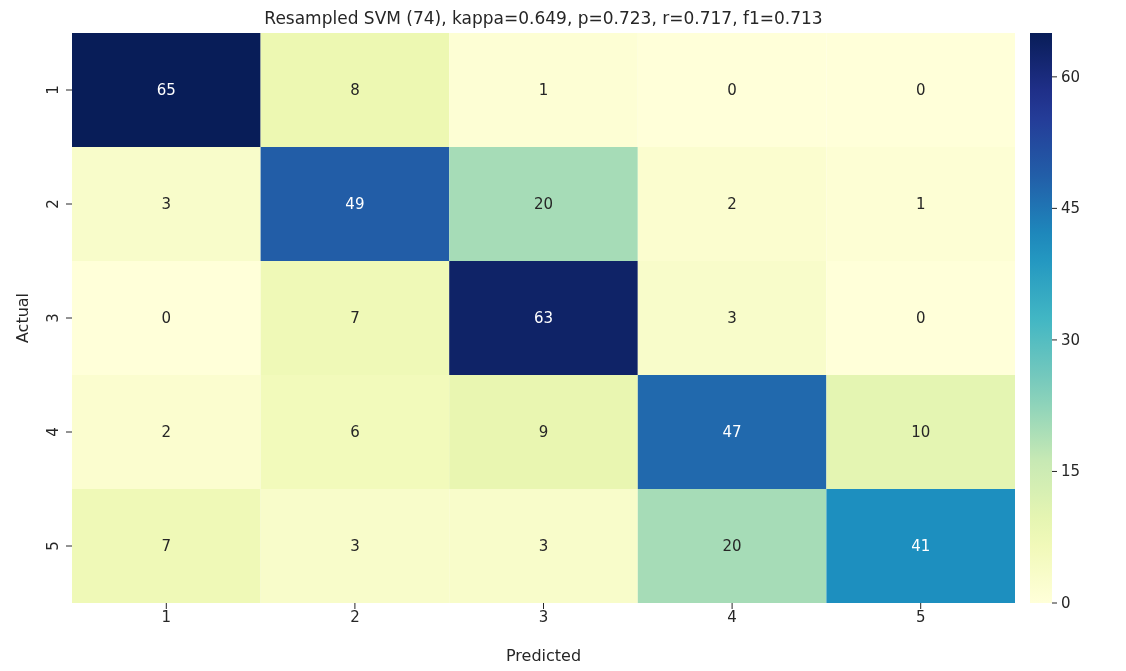  Describe the element at coordinates (732, 432) in the screenshot. I see `data-label: 47` at that location.